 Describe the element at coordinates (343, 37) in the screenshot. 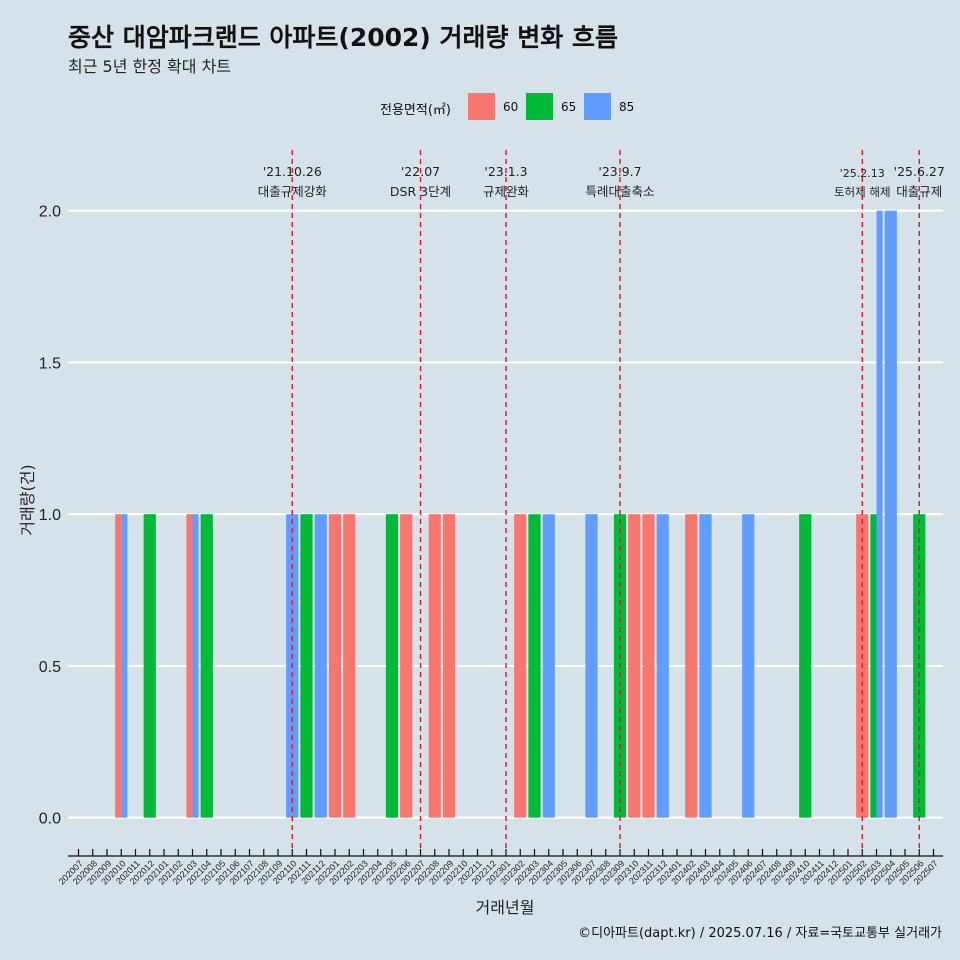

I see `chart-title: 중산 대암파크랜드 아파트(2002) 거래량 변화 흐름` at that location.